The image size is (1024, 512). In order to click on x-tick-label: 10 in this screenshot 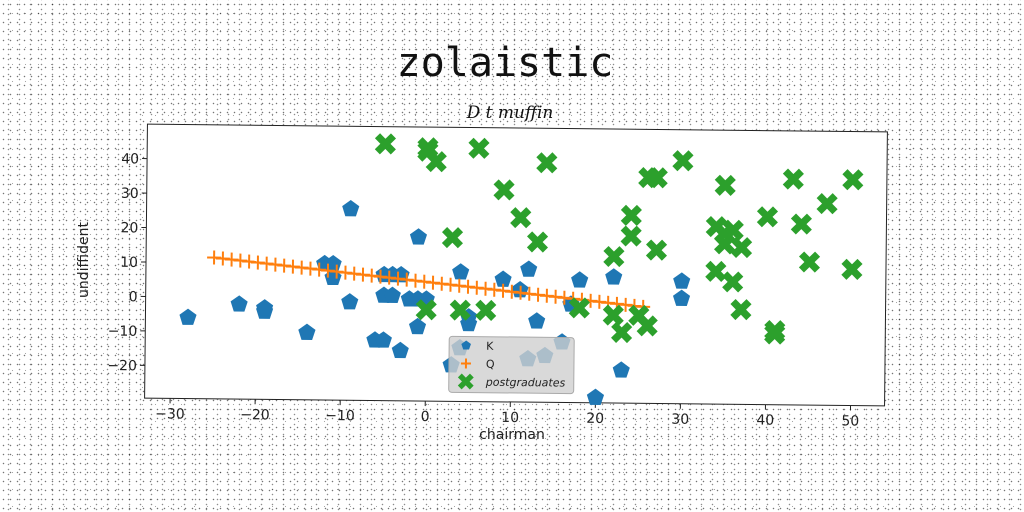, I will do `click(510, 418)`.